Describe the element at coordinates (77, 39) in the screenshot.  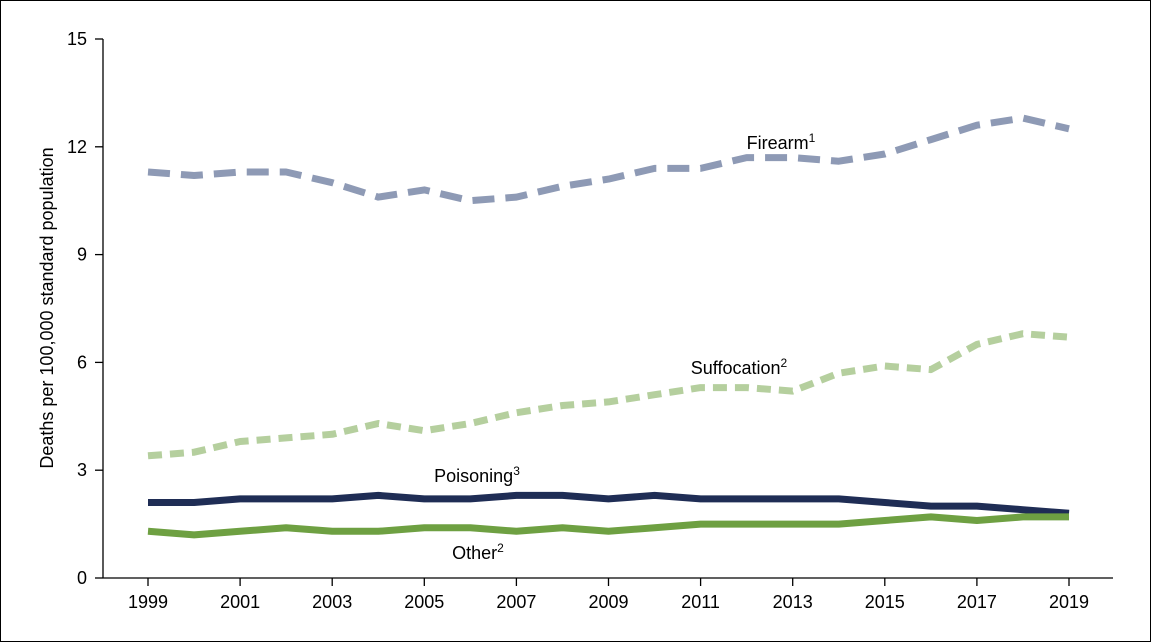
I see `y-tick-label: 15` at that location.